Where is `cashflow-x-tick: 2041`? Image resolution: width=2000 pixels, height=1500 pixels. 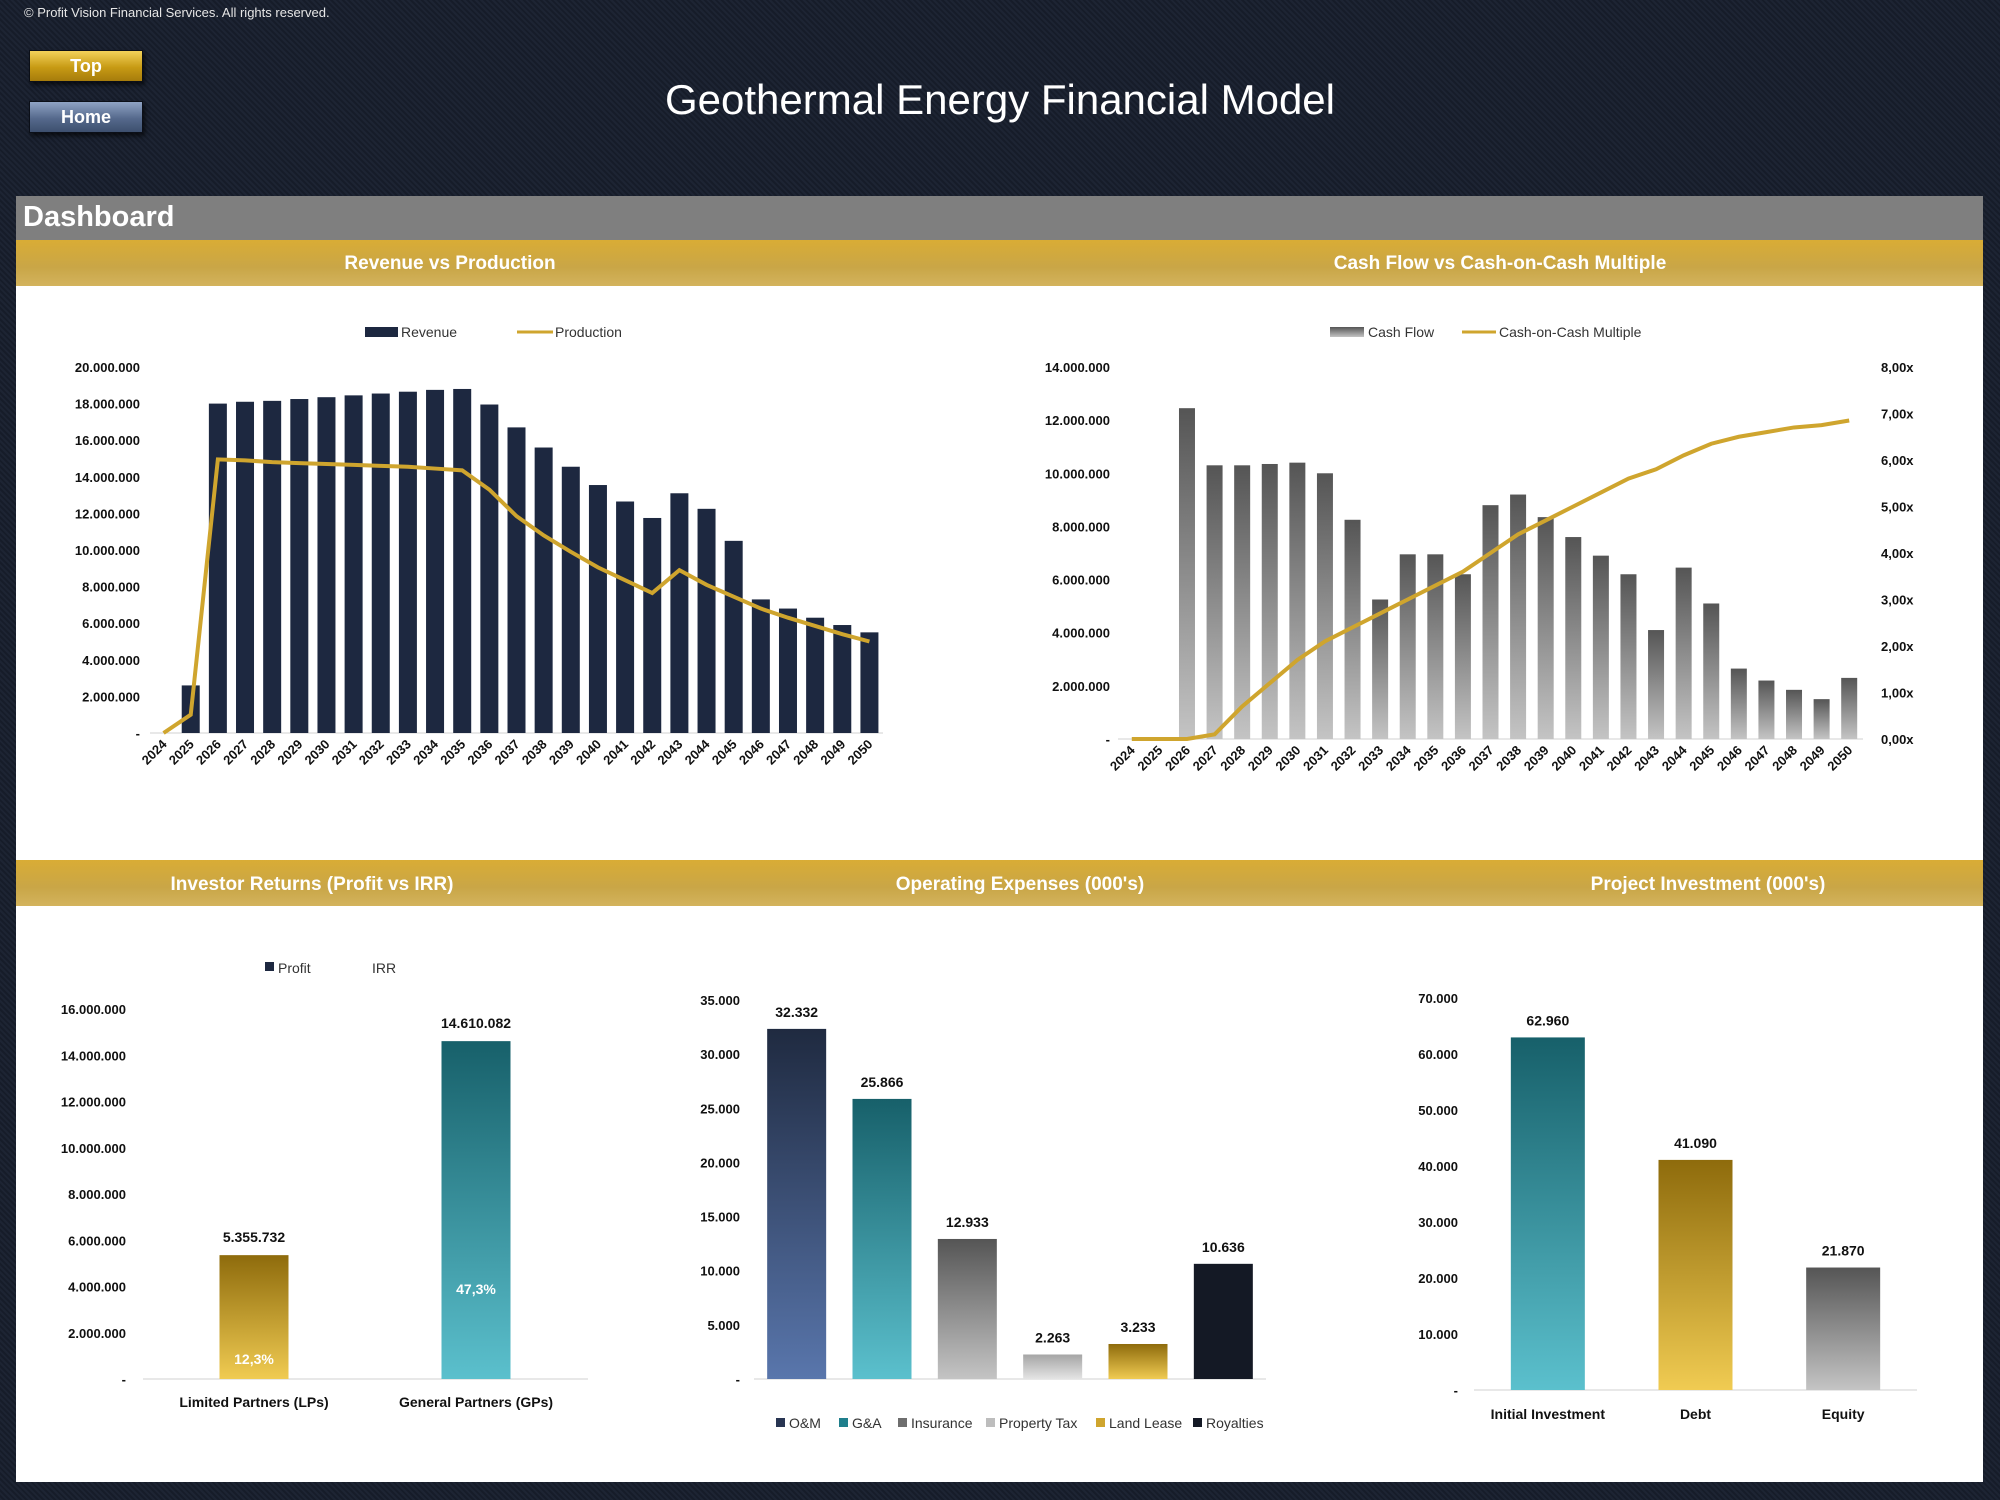
cashflow-x-tick: 2041 is located at coordinates (1591, 758).